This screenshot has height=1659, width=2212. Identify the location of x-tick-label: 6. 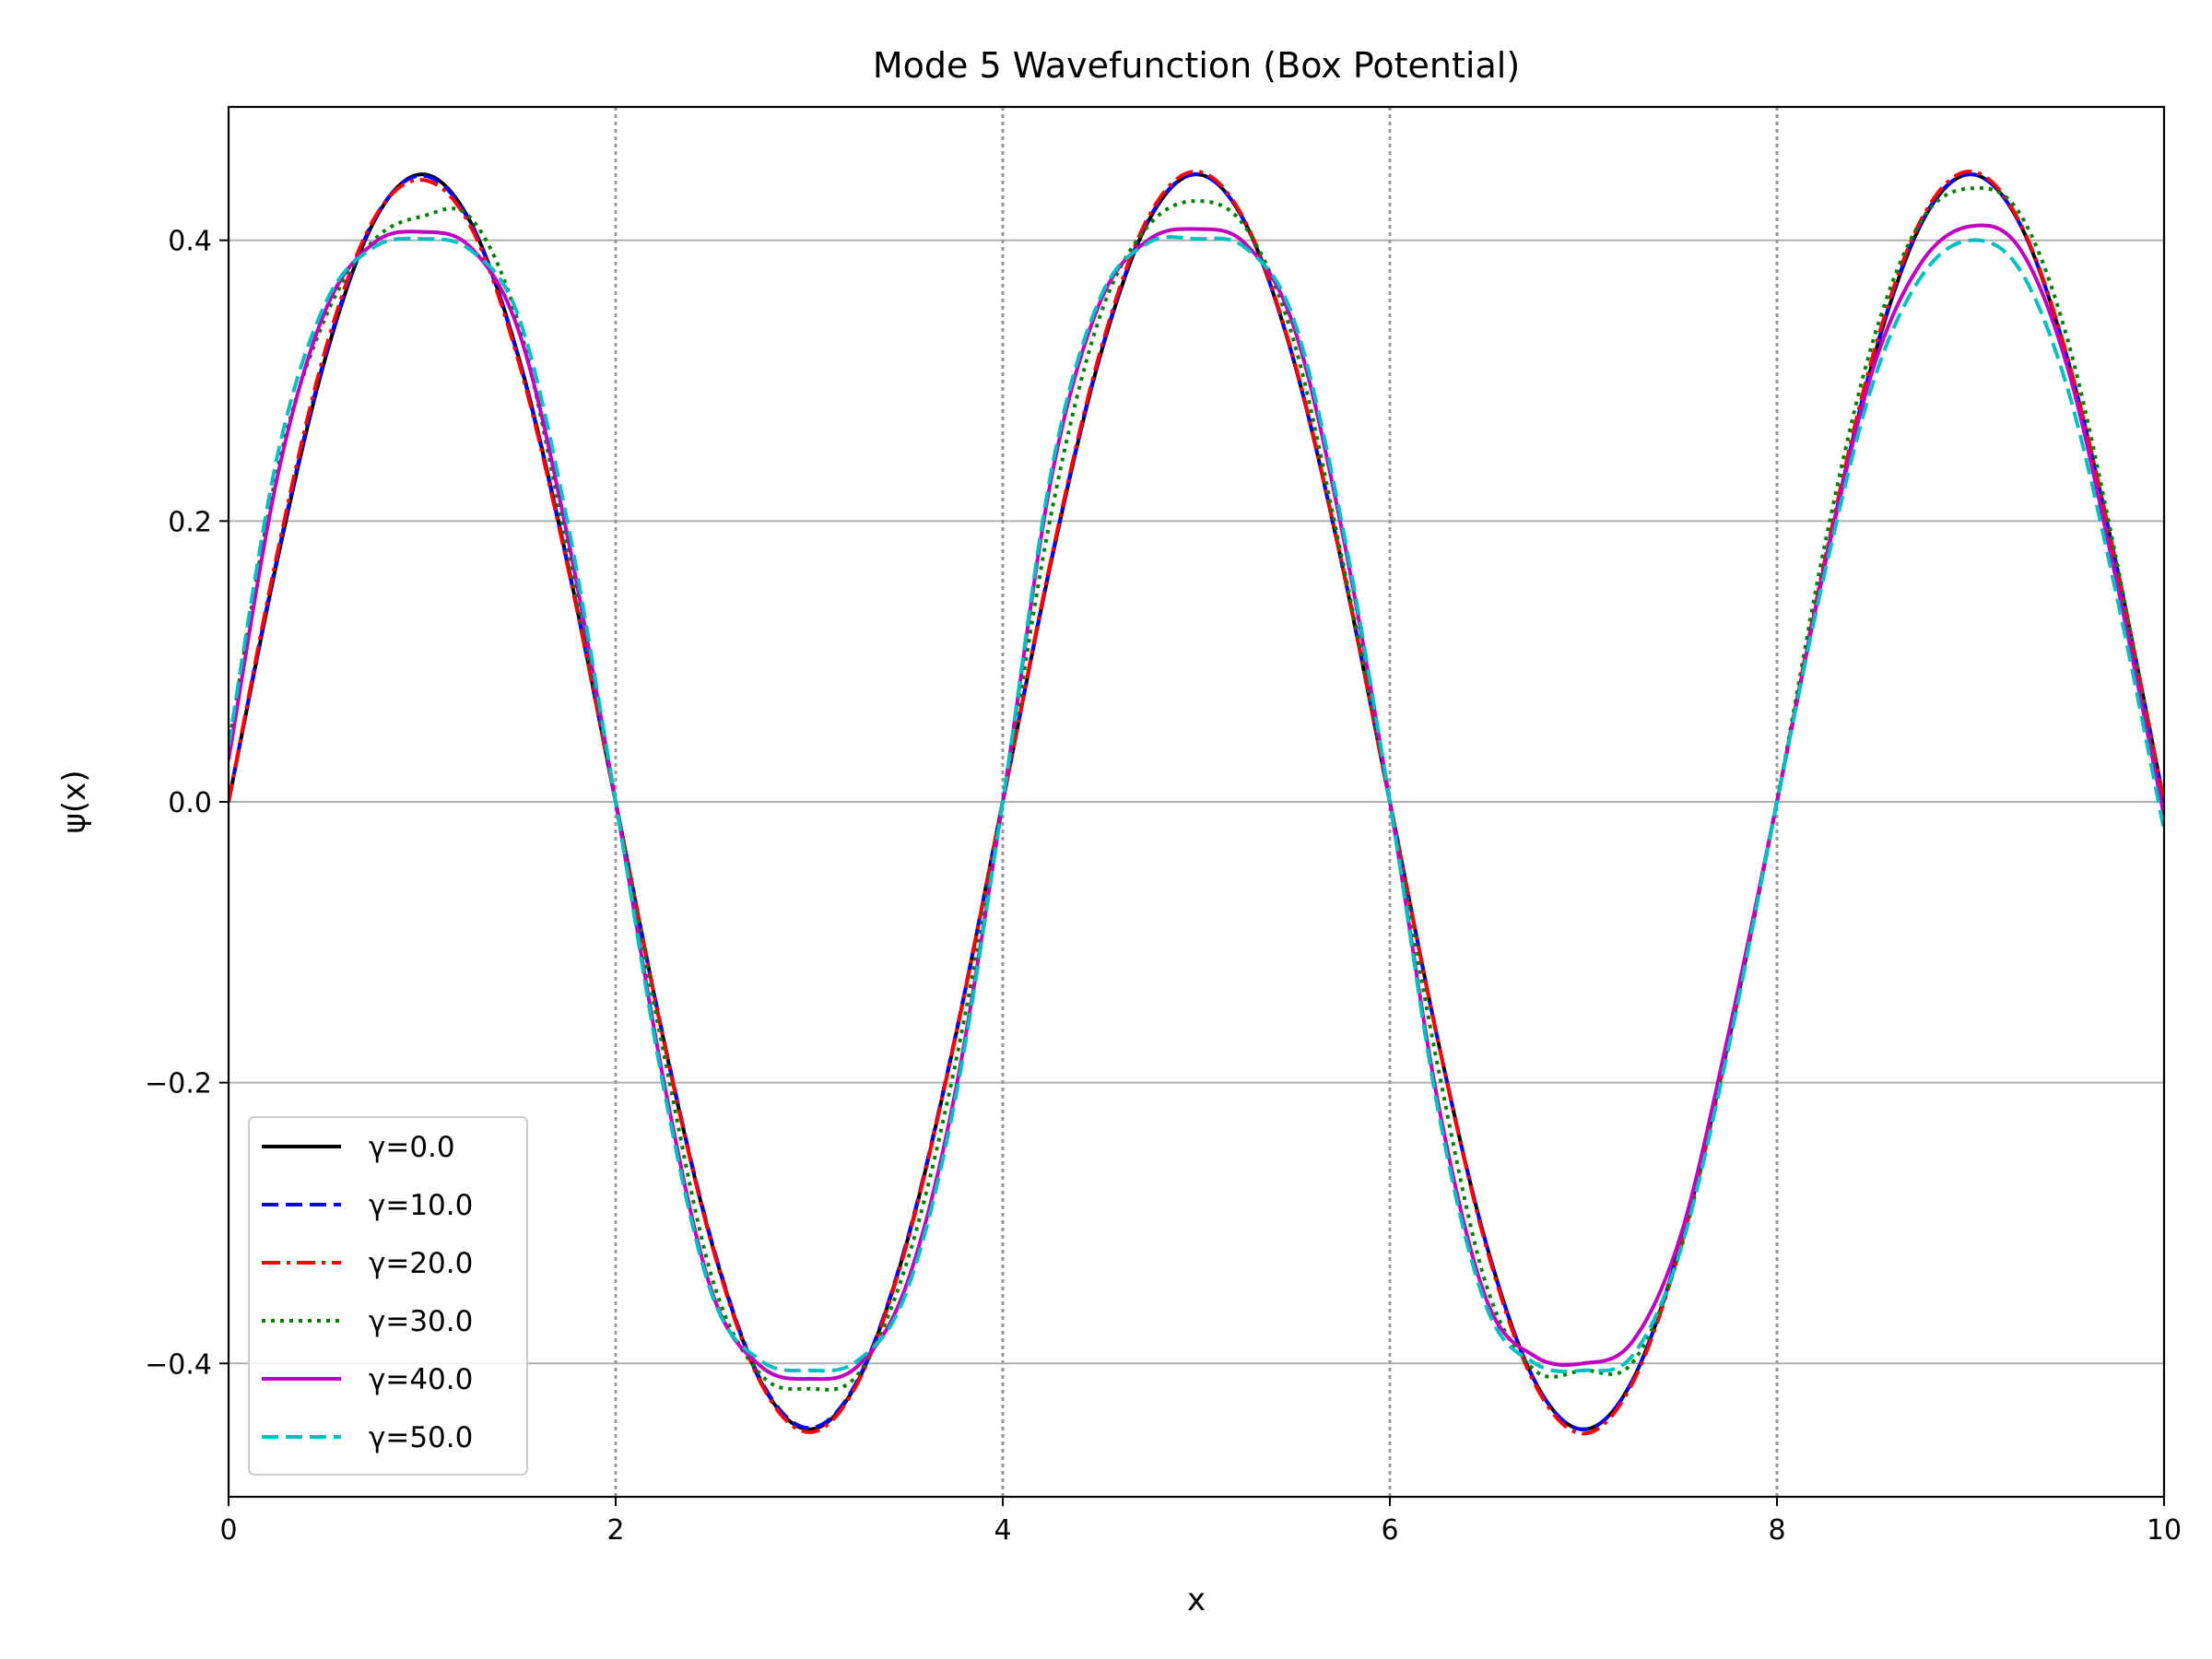
(1389, 1530).